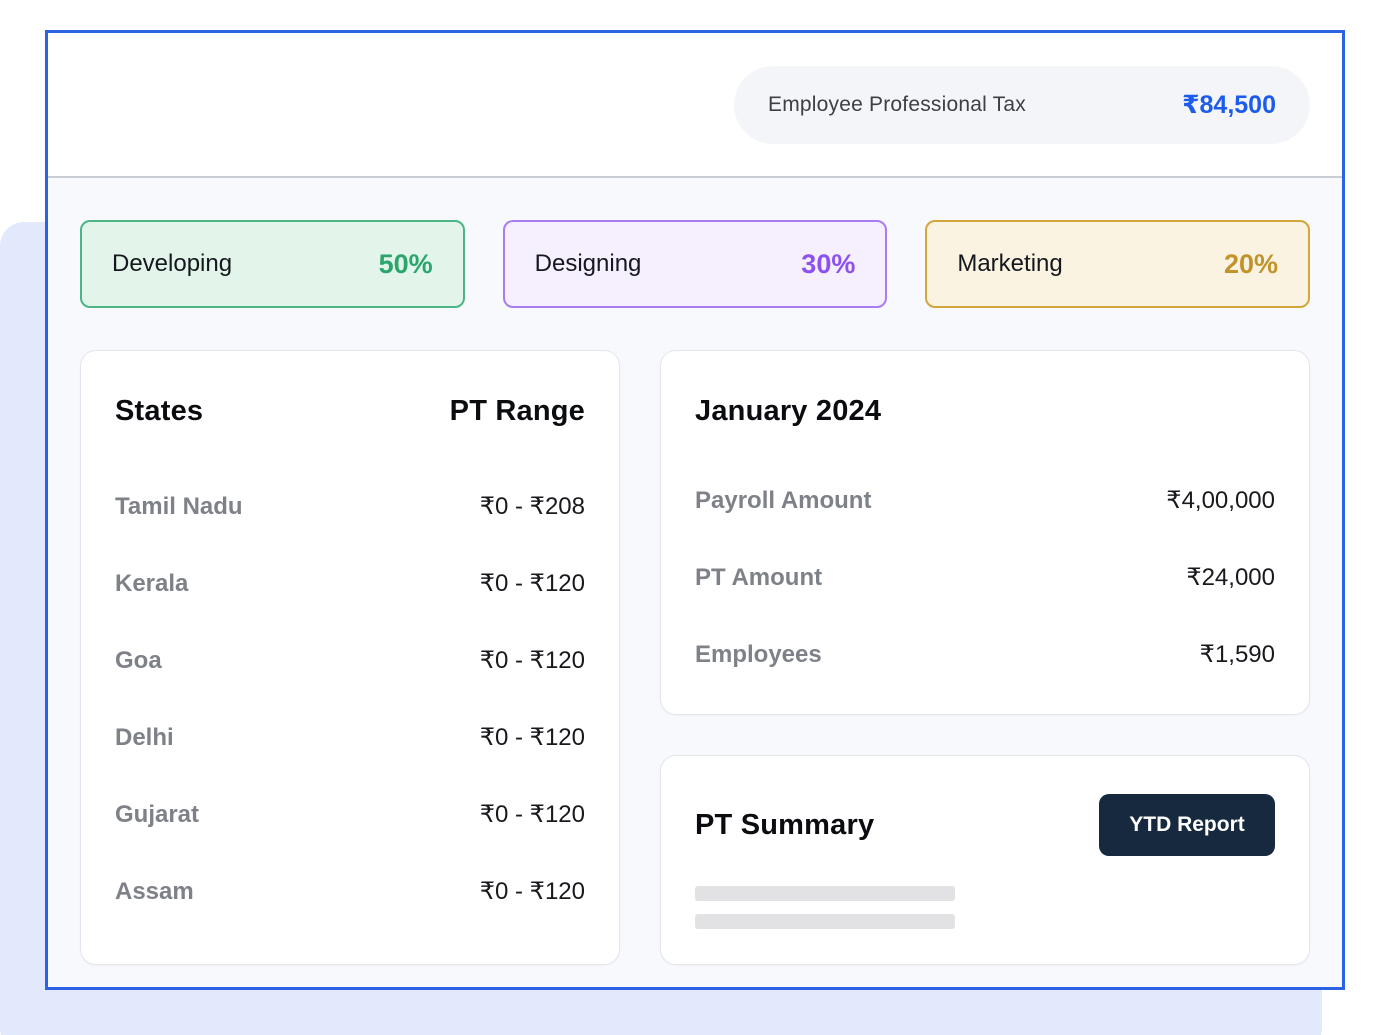 The image size is (1380, 1035). What do you see at coordinates (272, 264) in the screenshot?
I see `badge-developing: Developing 50%` at bounding box center [272, 264].